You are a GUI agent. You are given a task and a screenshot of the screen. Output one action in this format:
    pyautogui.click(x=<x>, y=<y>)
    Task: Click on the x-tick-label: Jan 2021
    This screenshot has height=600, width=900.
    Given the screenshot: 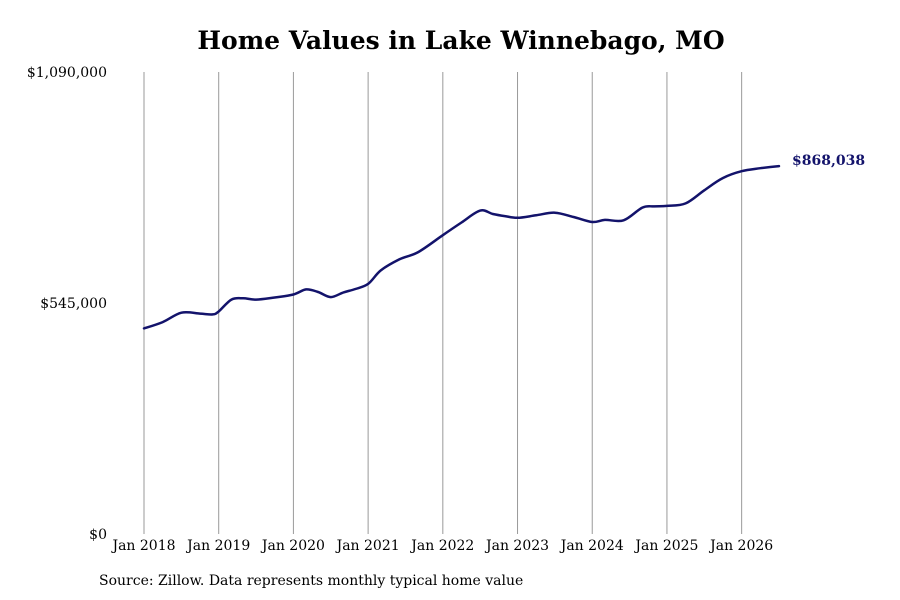 What is the action you would take?
    pyautogui.click(x=367, y=546)
    